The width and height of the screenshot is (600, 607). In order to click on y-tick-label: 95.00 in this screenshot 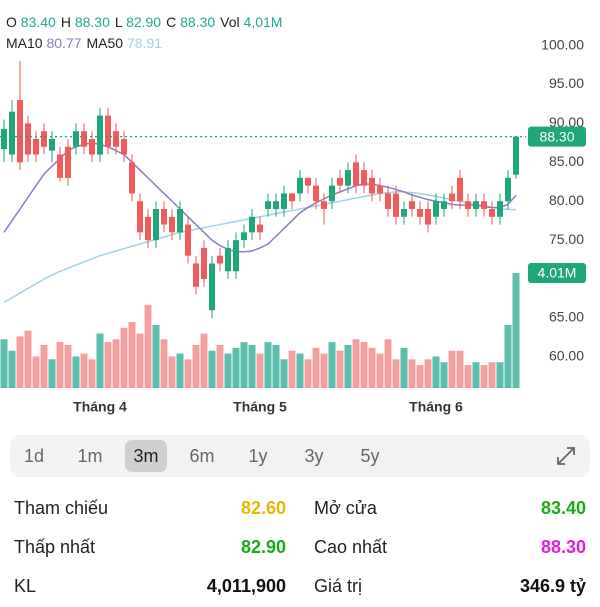, I will do `click(566, 83)`.